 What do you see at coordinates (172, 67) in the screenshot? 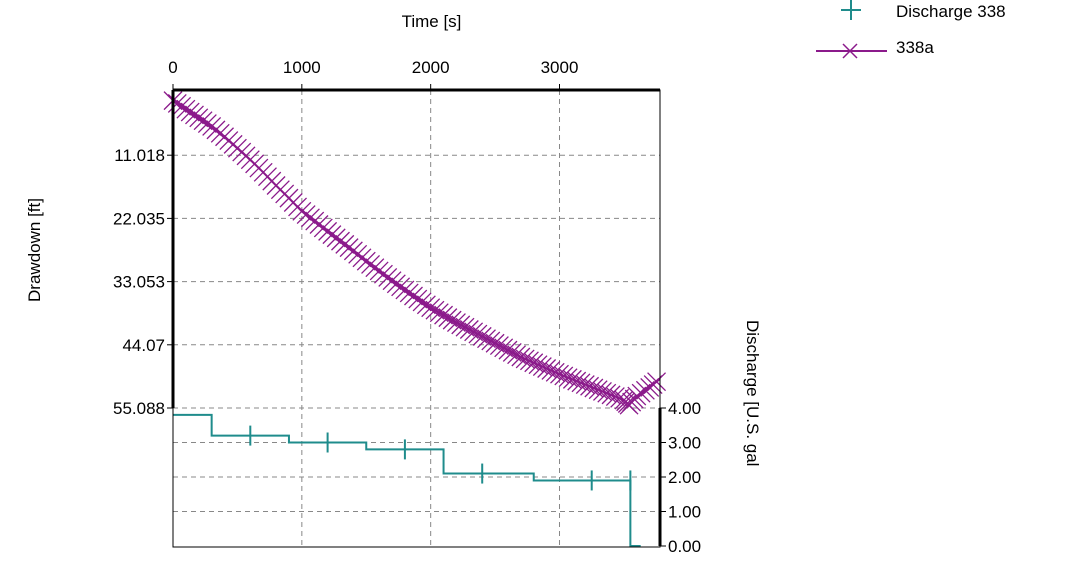
I see `x-tick-label: 0` at bounding box center [172, 67].